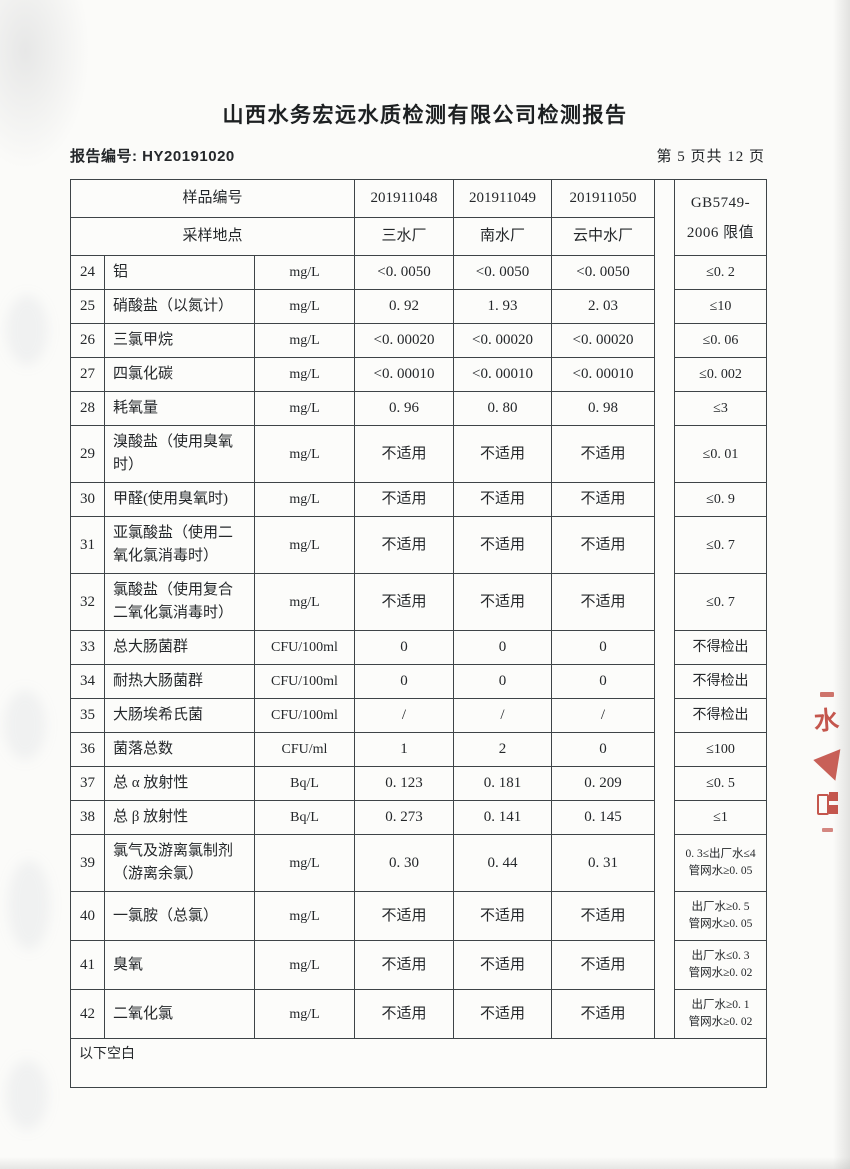  Describe the element at coordinates (180, 454) in the screenshot. I see `parameter-name-cell: 溴酸盐（使用臭氧时）` at that location.